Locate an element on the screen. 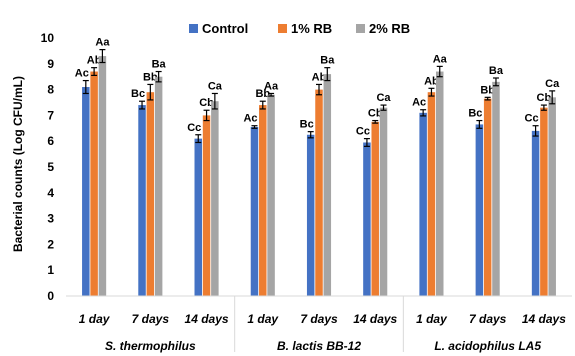 Image resolution: width=575 pixels, height=356 pixels. legend-label: Control is located at coordinates (225, 28).